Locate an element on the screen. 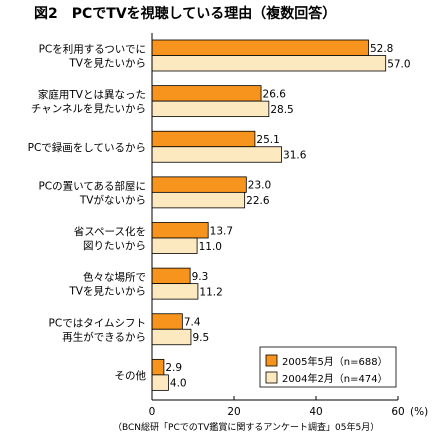 This screenshot has height=436, width=440. x-axis-unit: (%) is located at coordinates (419, 412).